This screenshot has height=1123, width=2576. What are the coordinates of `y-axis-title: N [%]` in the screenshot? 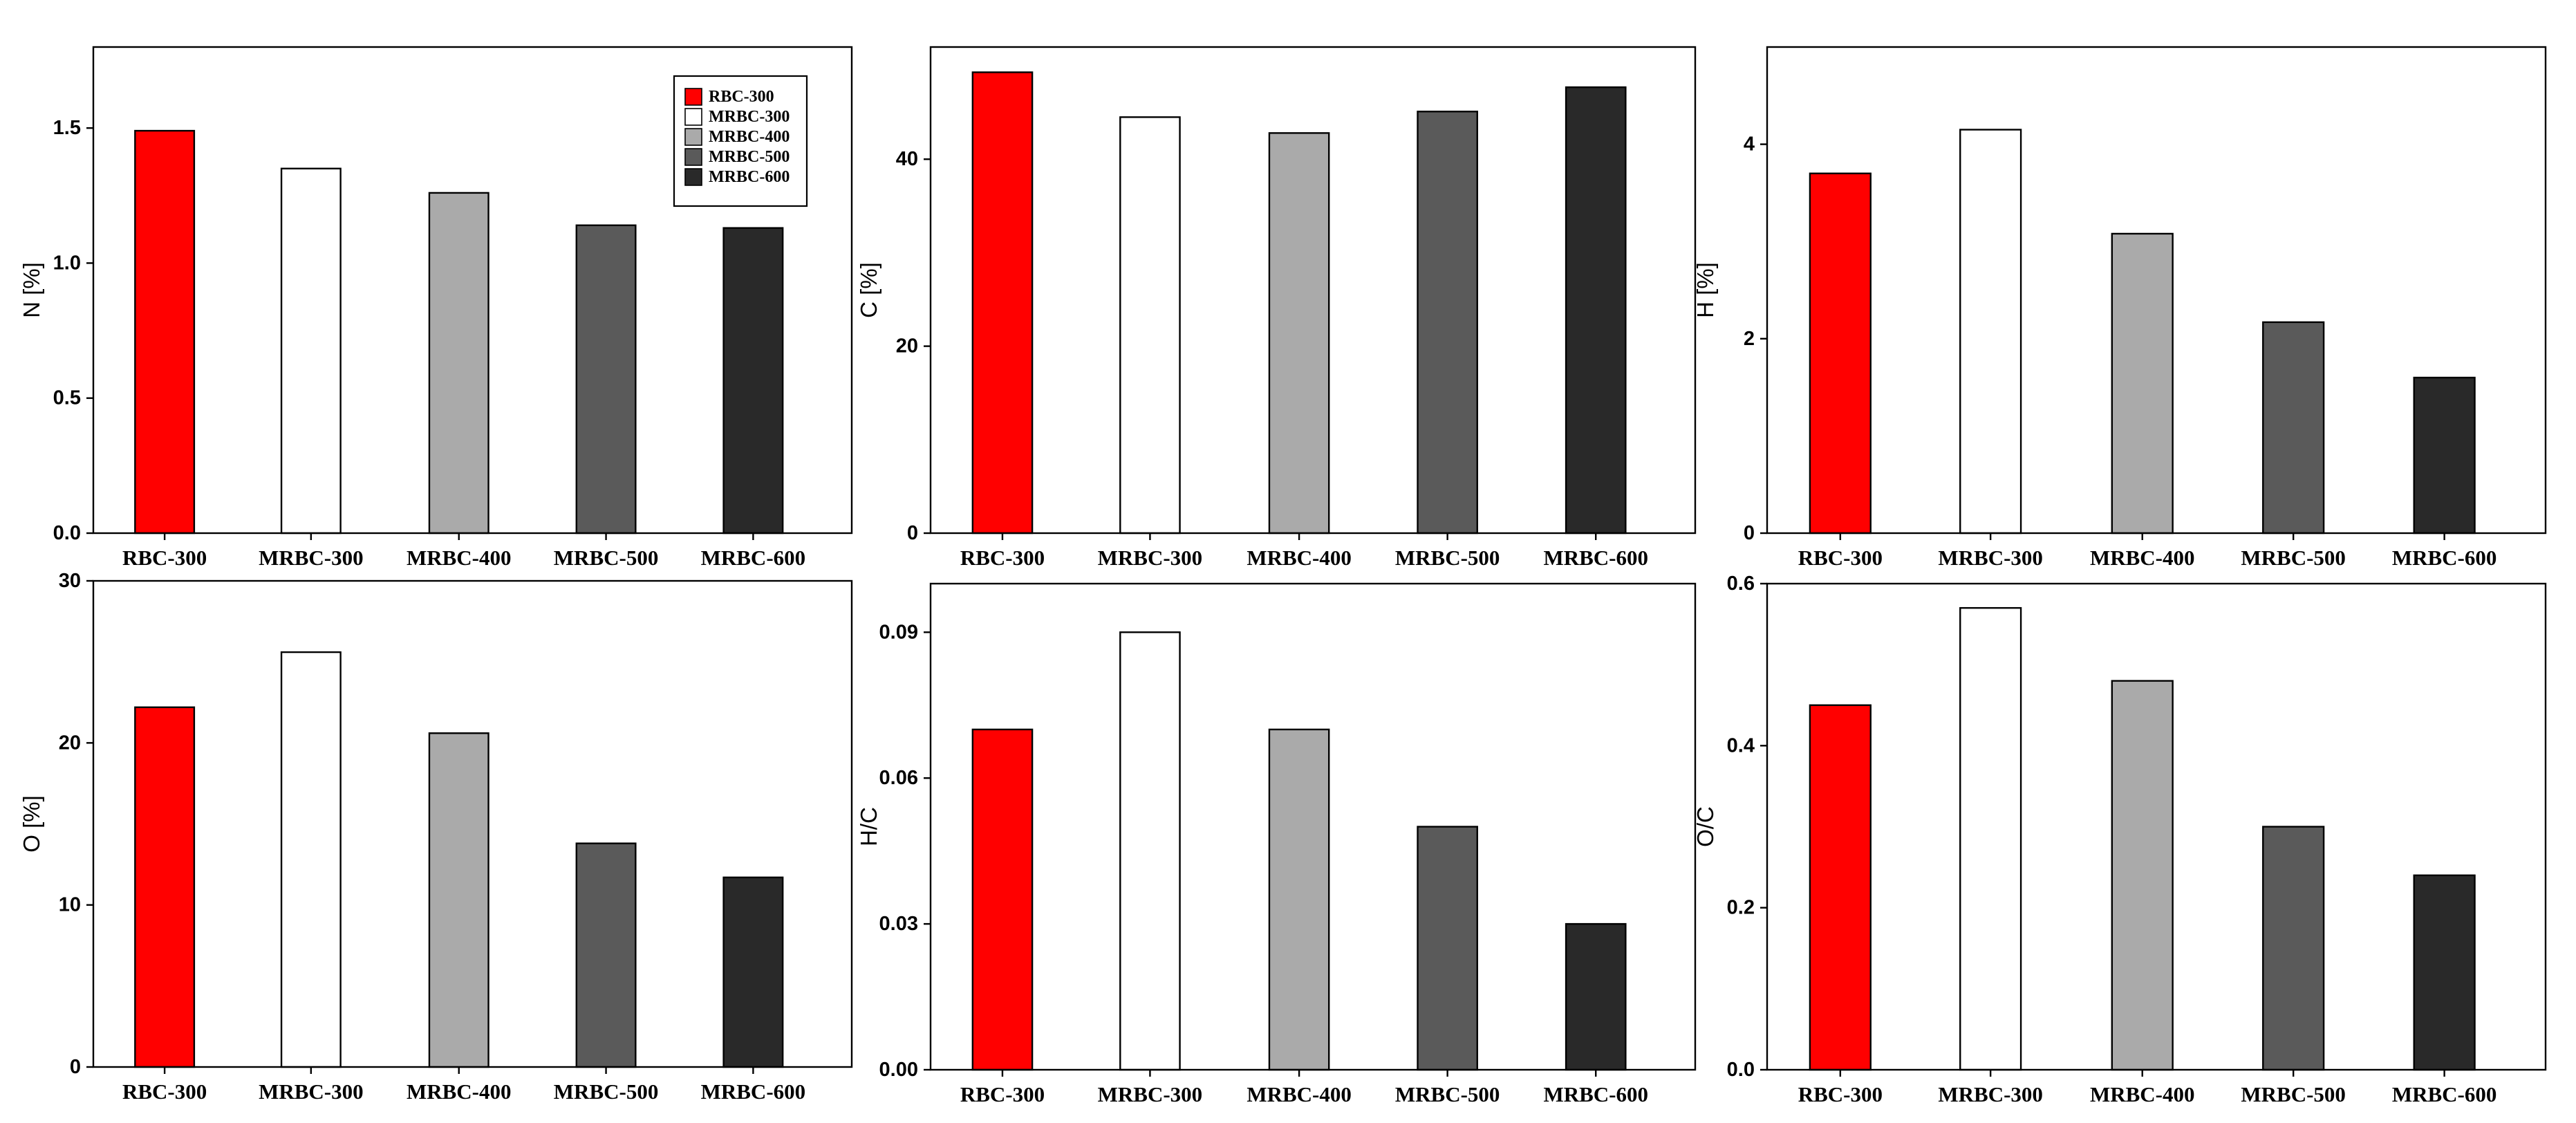 It's located at (31, 290).